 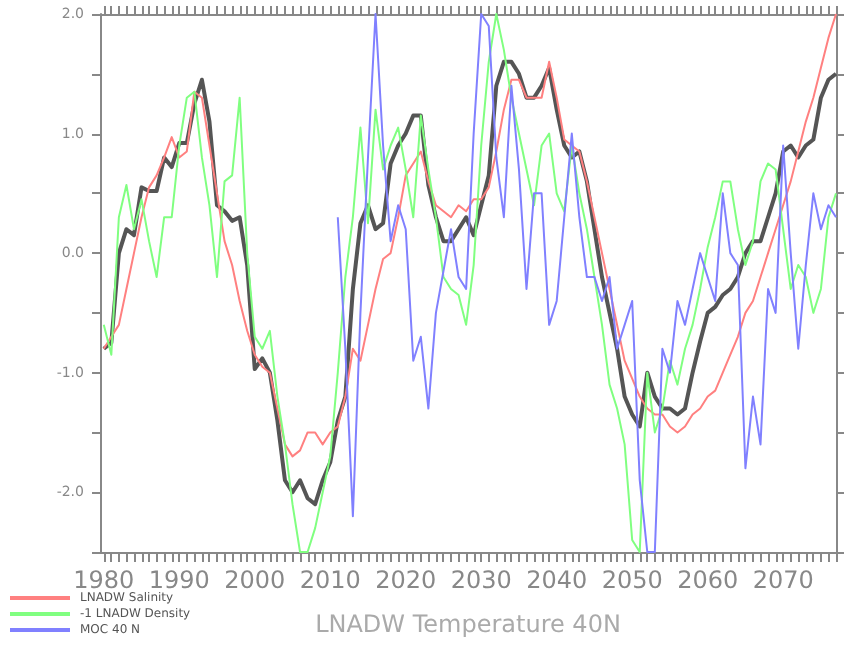 I want to click on x-tick-label: 1990, so click(x=179, y=580).